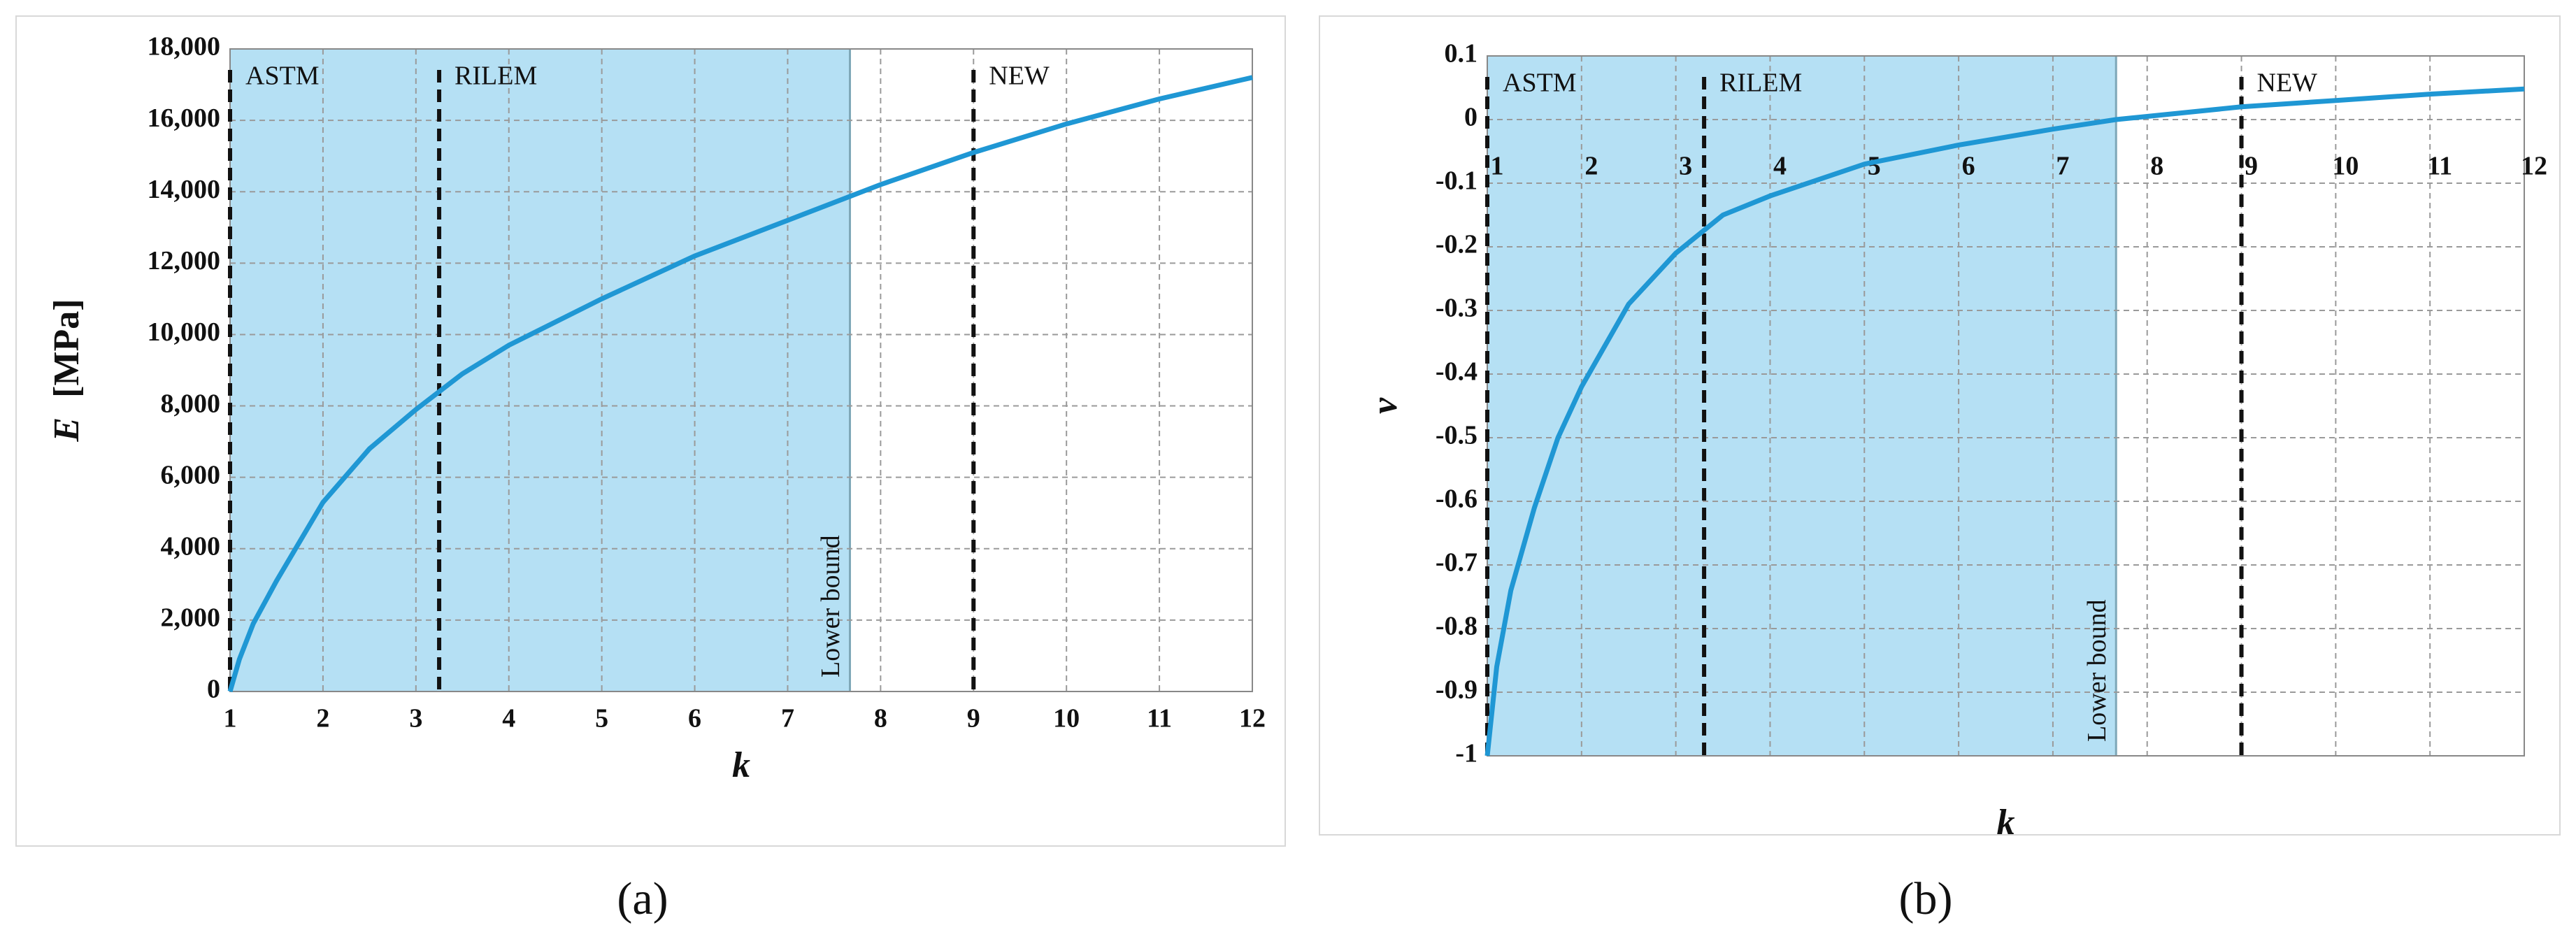 This screenshot has width=2576, height=946. I want to click on y-tick-label: 10,000, so click(184, 332).